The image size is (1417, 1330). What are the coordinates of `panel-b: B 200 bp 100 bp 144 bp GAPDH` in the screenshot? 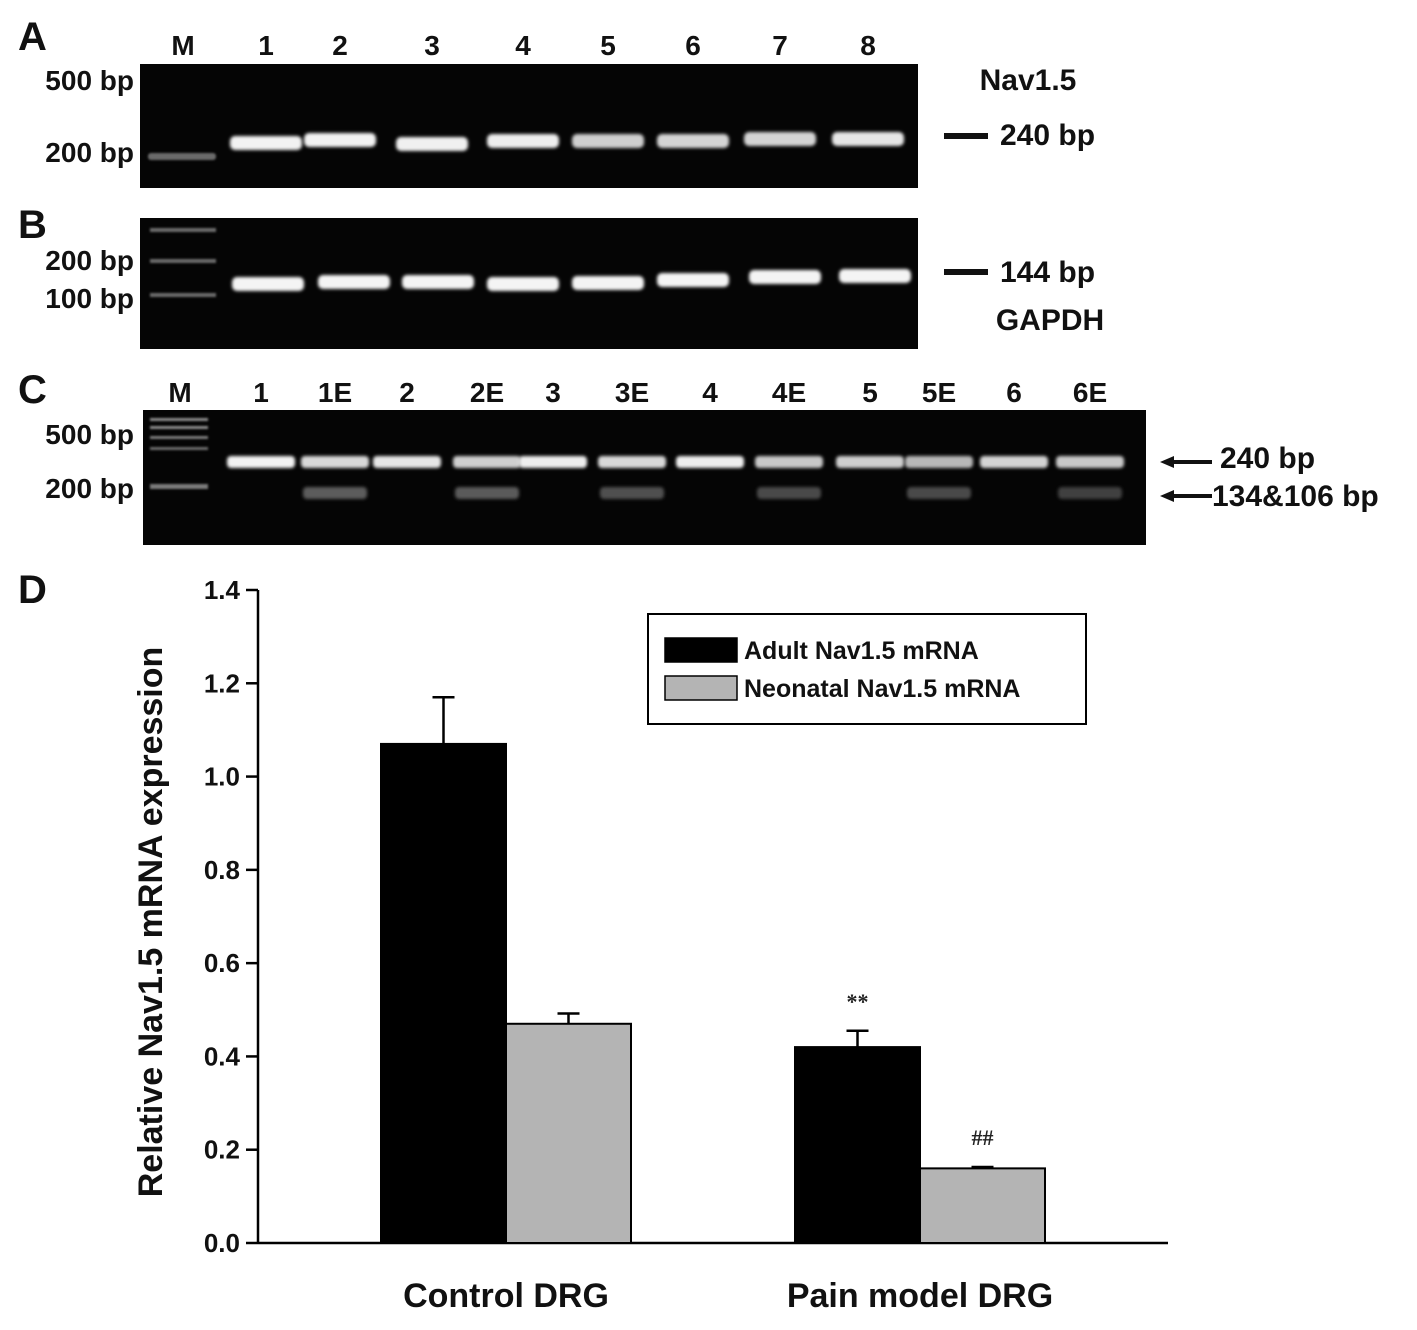 It's located at (561, 276).